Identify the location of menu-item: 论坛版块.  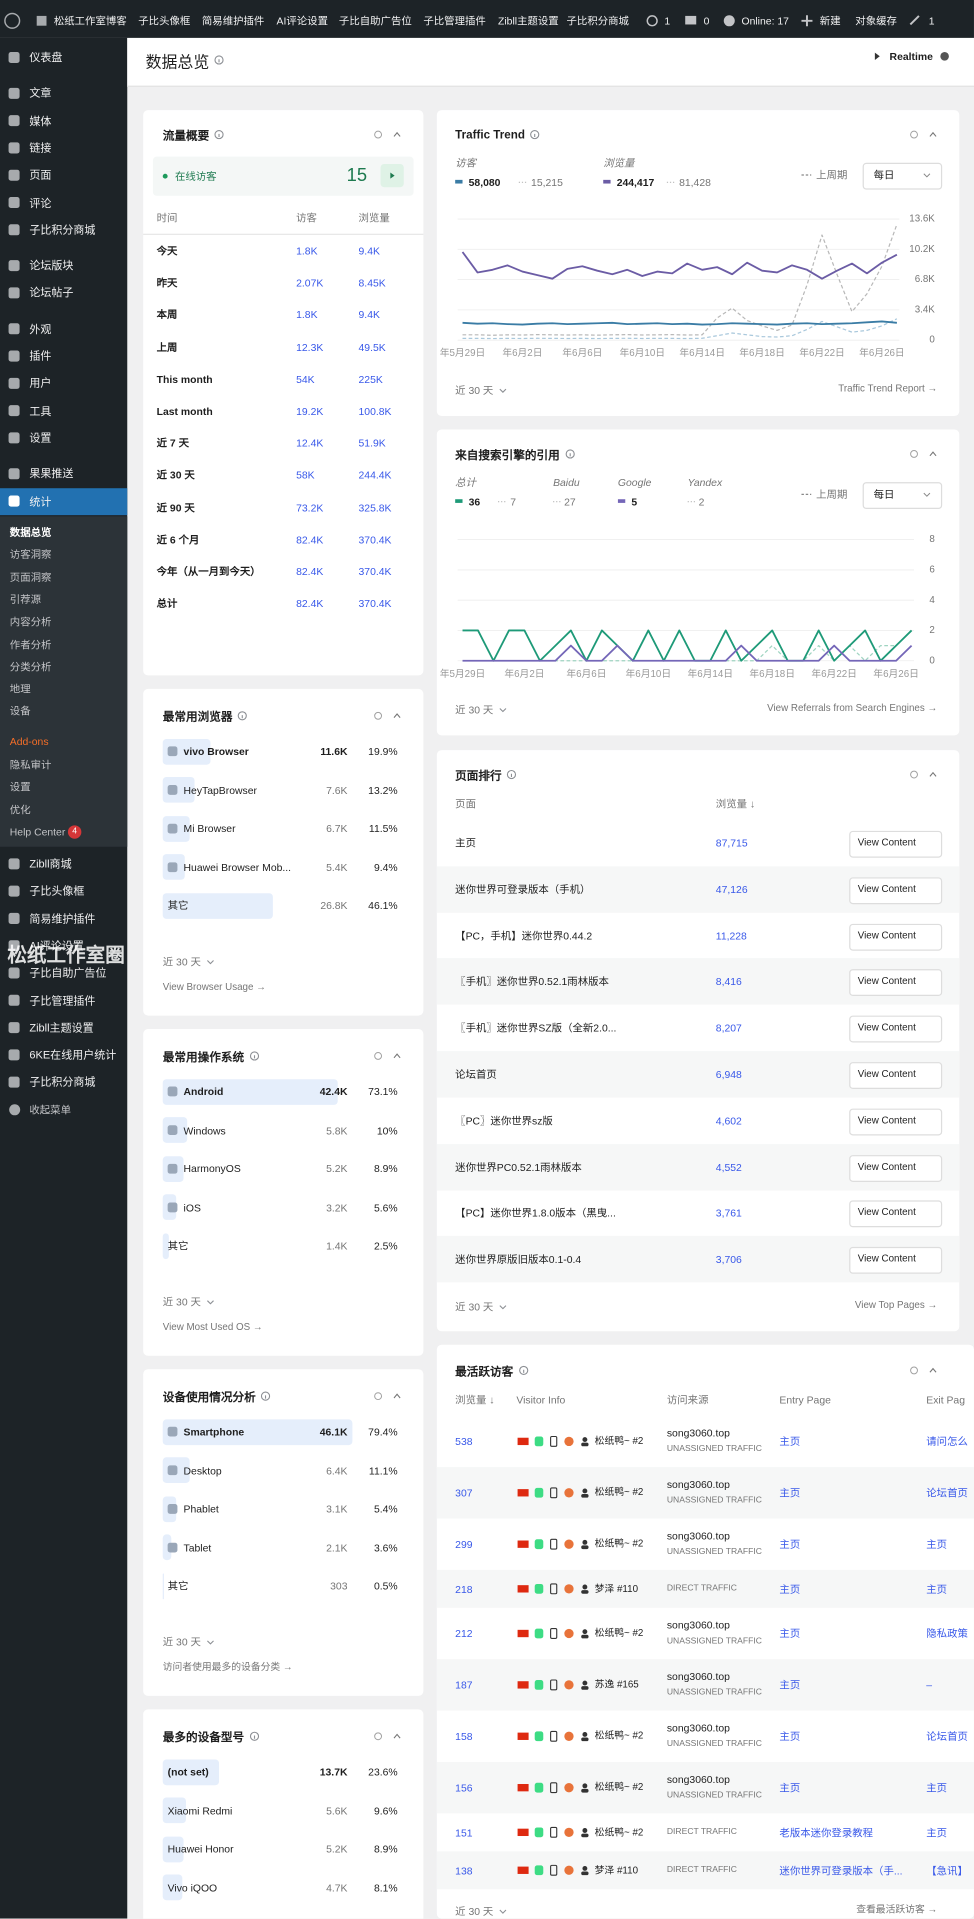
(51, 265).